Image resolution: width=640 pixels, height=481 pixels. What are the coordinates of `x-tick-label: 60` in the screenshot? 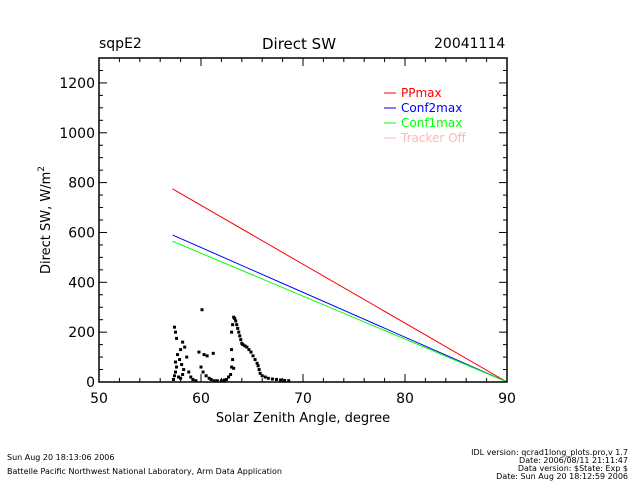 It's located at (201, 399).